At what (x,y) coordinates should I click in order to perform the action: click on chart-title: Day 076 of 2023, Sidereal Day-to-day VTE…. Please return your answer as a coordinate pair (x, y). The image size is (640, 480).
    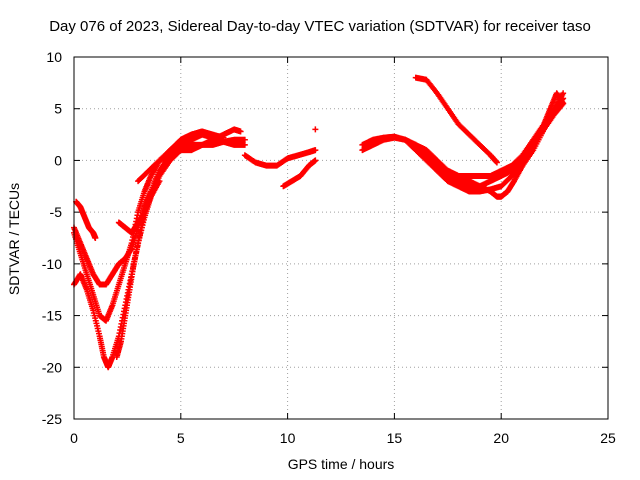
    Looking at the image, I should click on (320, 26).